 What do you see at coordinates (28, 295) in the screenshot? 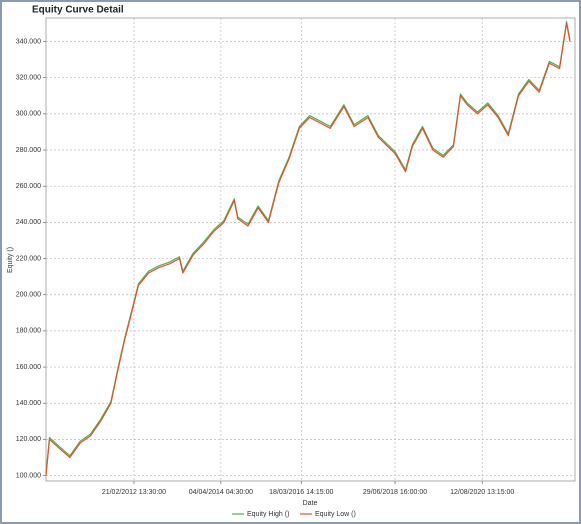
I see `y-tick-label: 200.000` at bounding box center [28, 295].